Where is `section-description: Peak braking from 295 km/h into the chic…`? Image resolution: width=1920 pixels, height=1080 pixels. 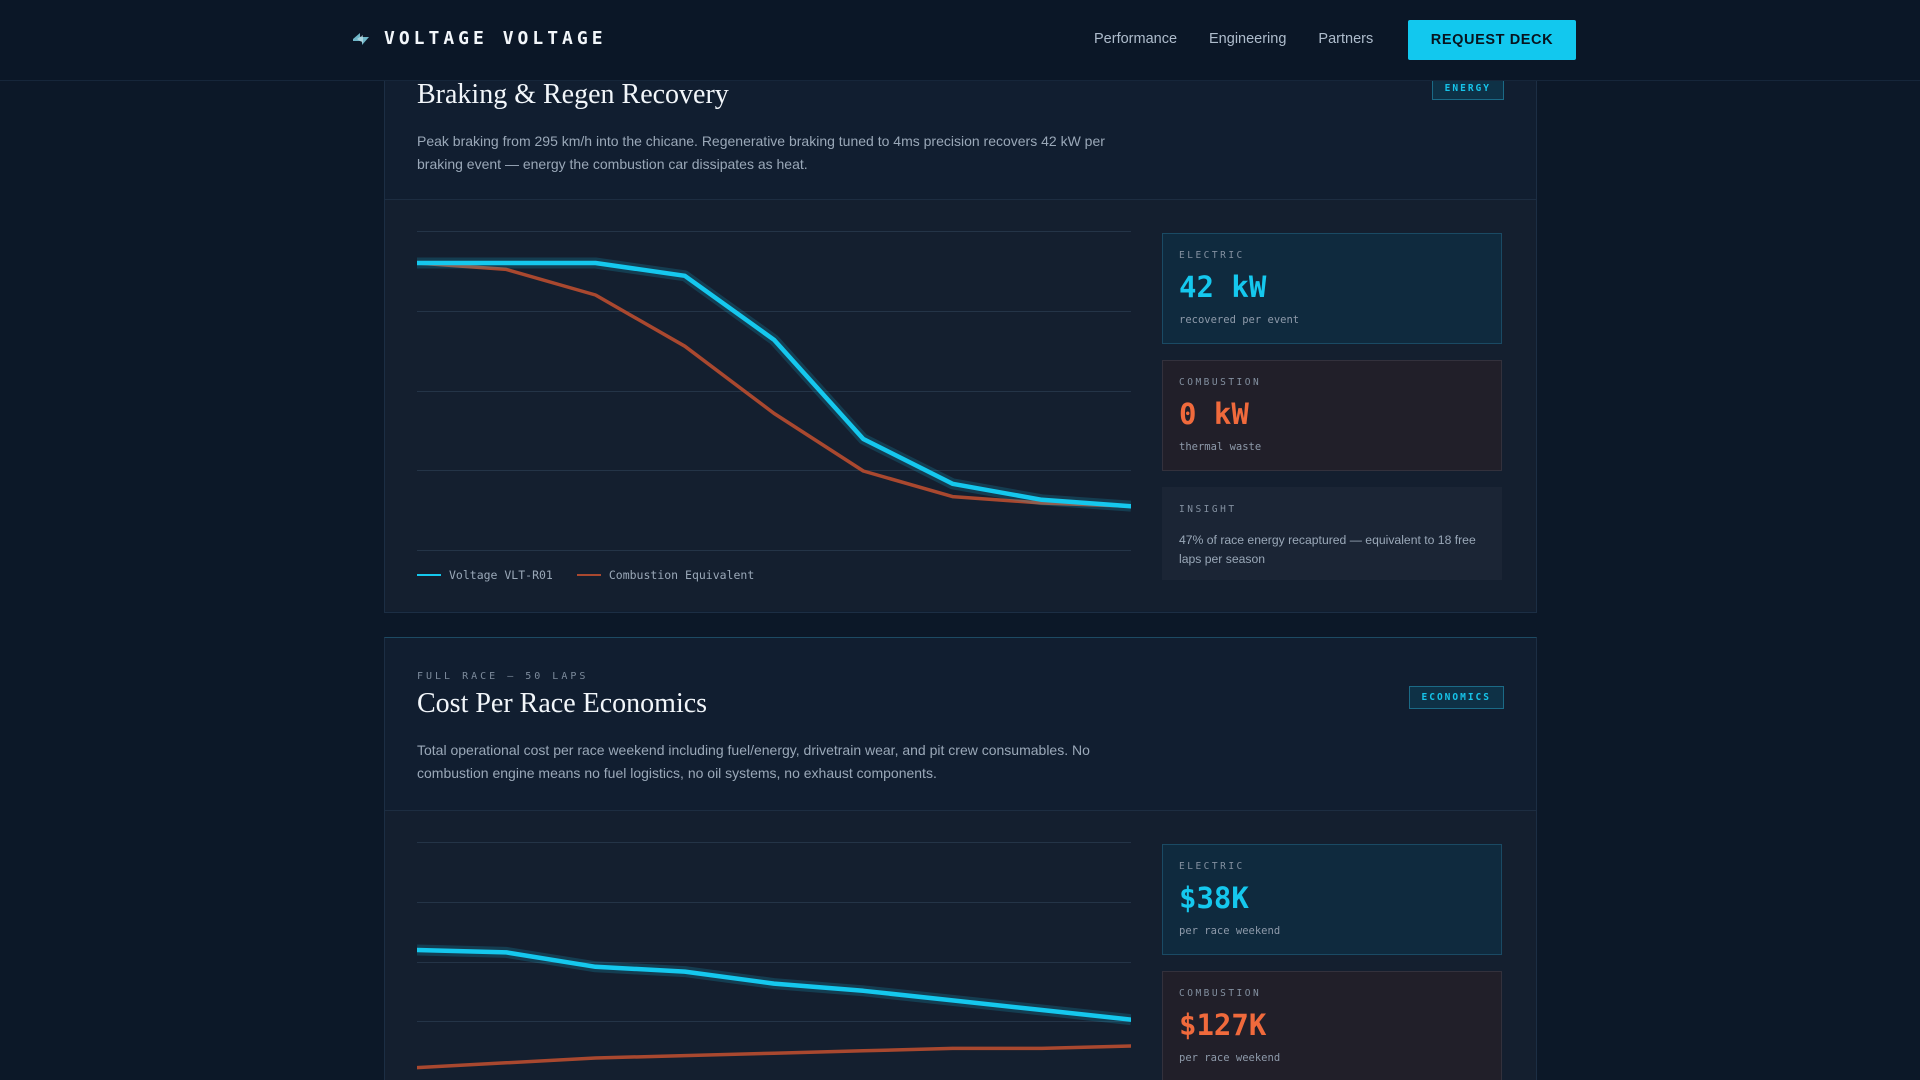 section-description: Peak braking from 295 km/h into the chic… is located at coordinates (761, 152).